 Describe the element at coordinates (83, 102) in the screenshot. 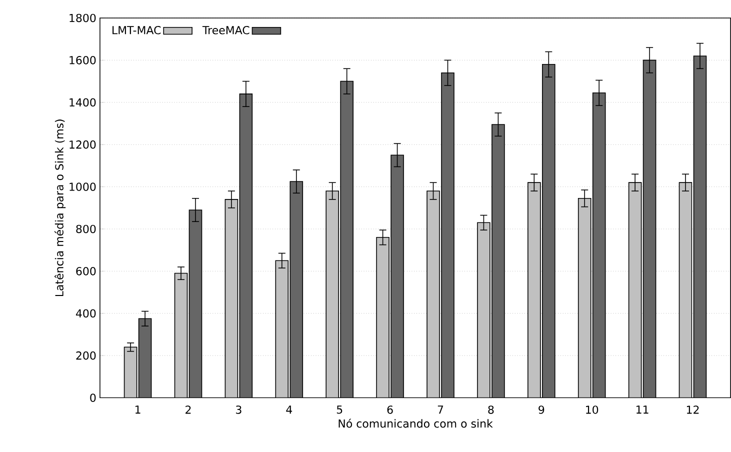

I see `y-tick-label: 1400` at that location.